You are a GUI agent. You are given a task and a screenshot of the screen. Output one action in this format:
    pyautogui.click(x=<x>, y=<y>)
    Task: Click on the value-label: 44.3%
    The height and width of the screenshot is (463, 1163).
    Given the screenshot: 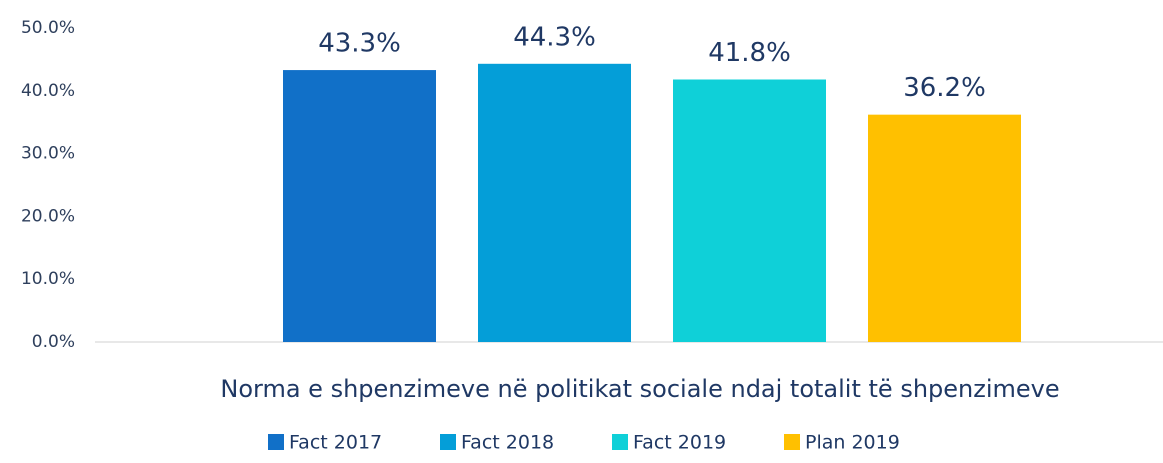 What is the action you would take?
    pyautogui.click(x=554, y=37)
    